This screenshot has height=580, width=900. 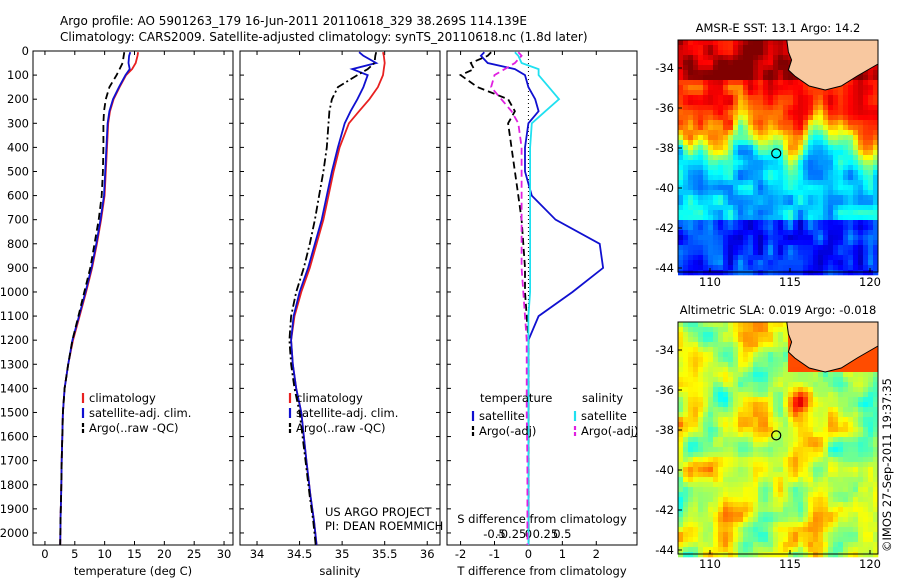 I want to click on legend-label: satellite, so click(x=502, y=416).